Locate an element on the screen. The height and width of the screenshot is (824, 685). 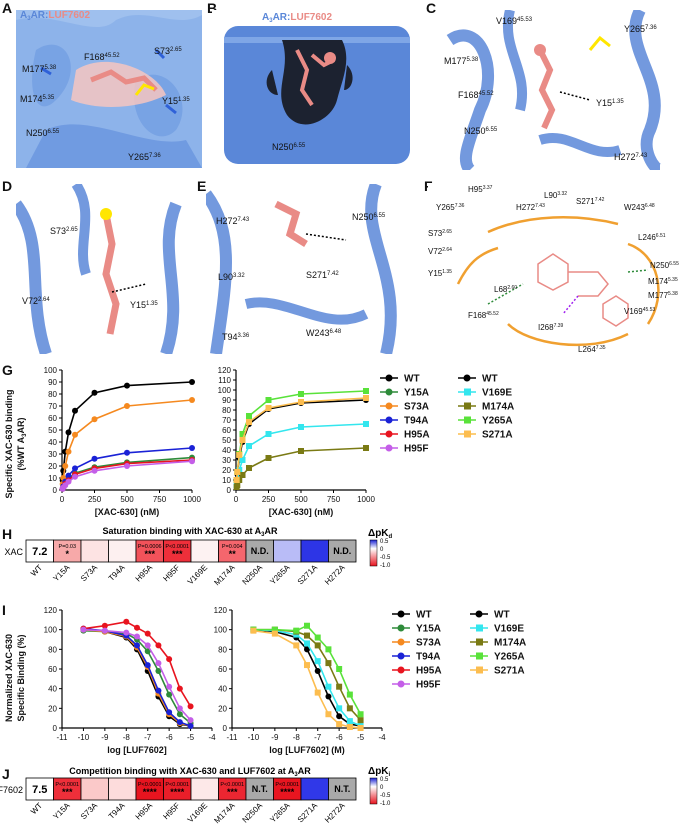
series-v169e is located at coordinates (307, 678).